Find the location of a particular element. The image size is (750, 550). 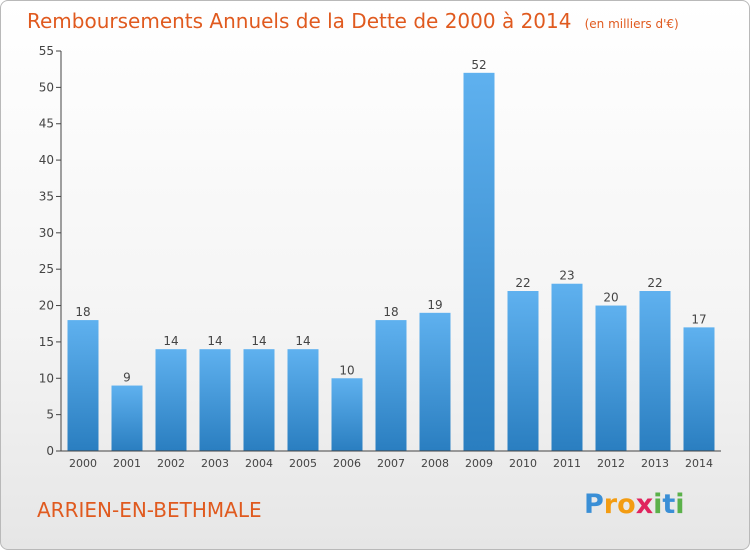

y-tick-label: 35 is located at coordinates (46, 196).